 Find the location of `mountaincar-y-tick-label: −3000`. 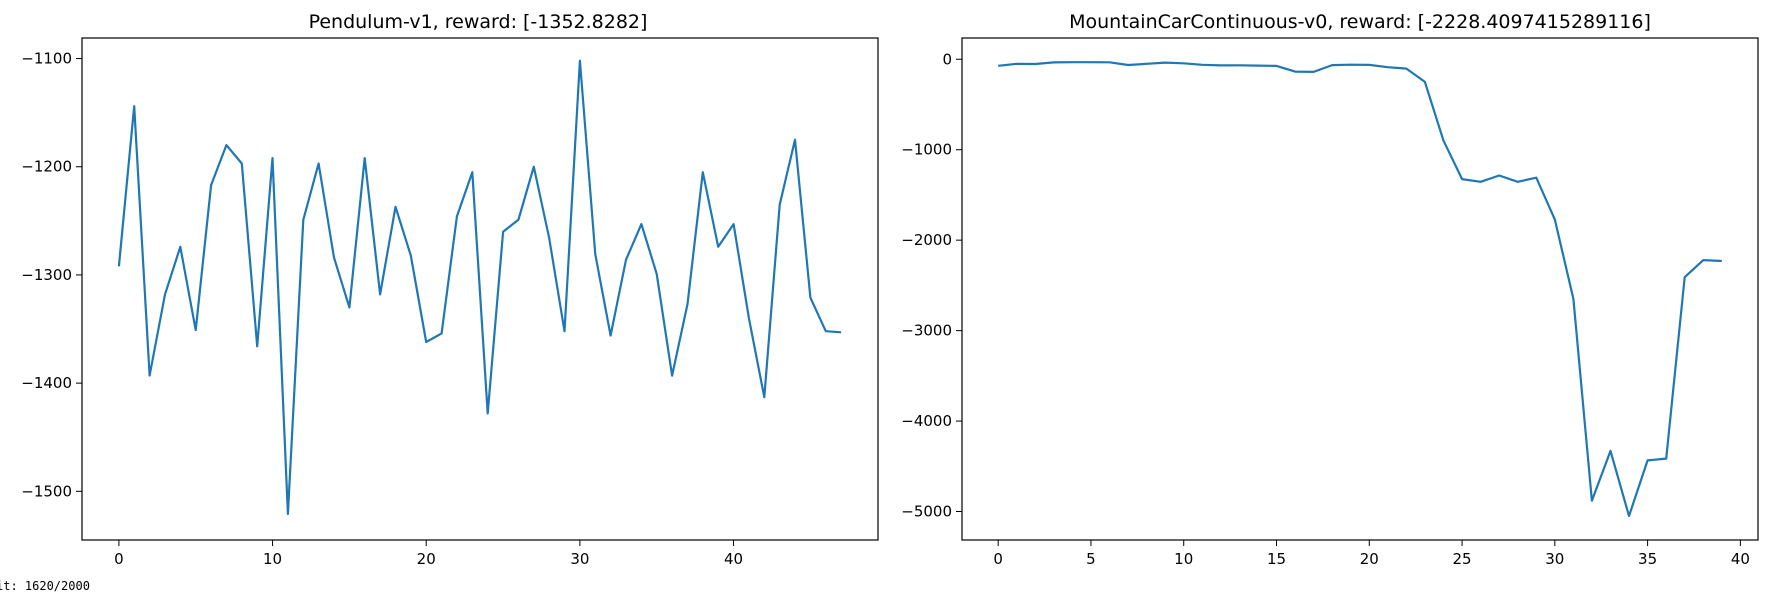

mountaincar-y-tick-label: −3000 is located at coordinates (926, 331).